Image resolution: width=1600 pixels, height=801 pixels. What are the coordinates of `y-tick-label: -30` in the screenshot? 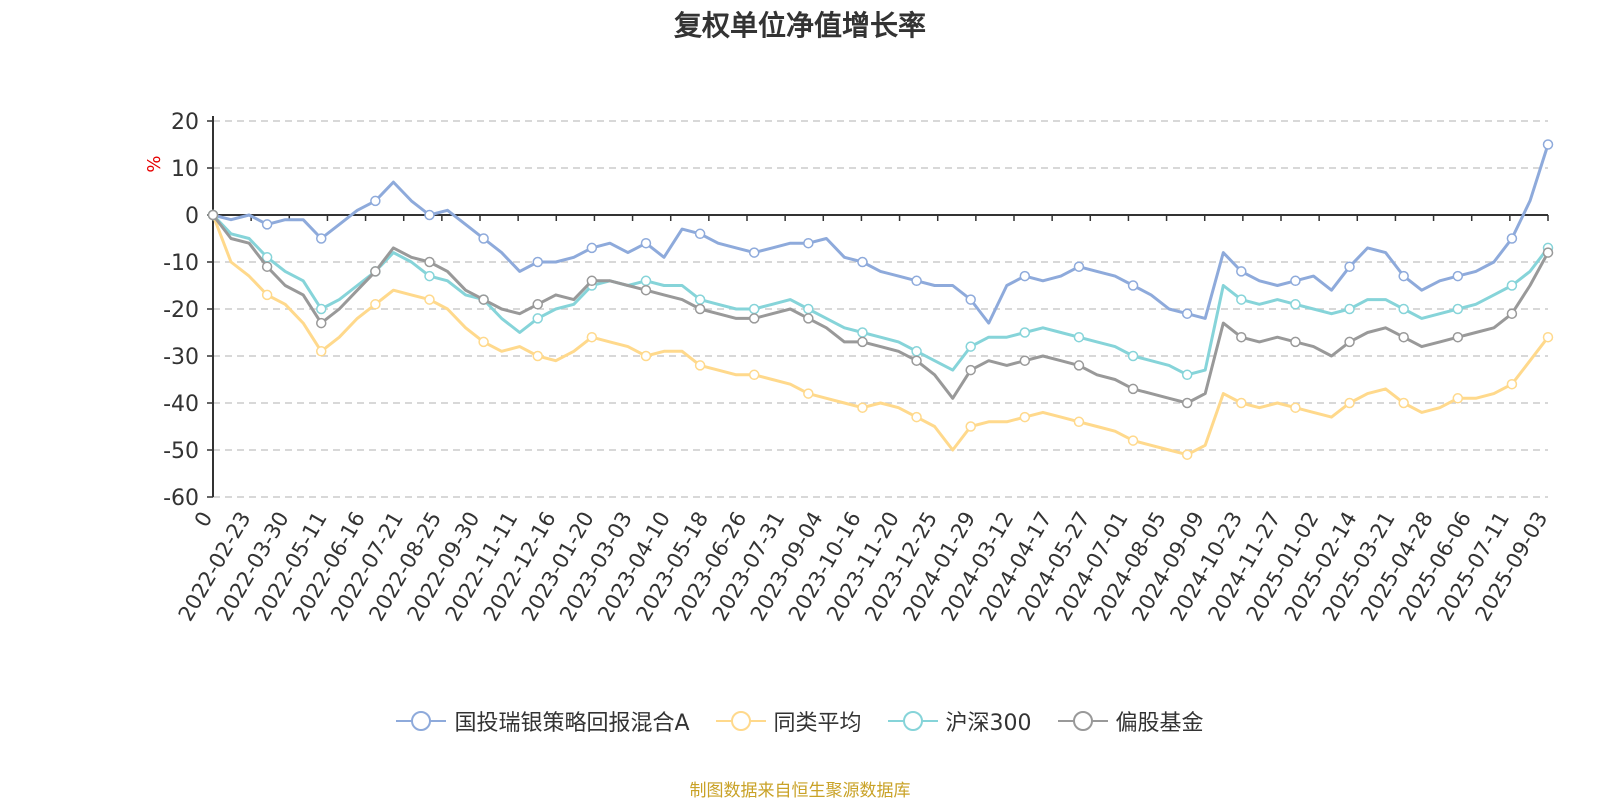 It's located at (181, 357).